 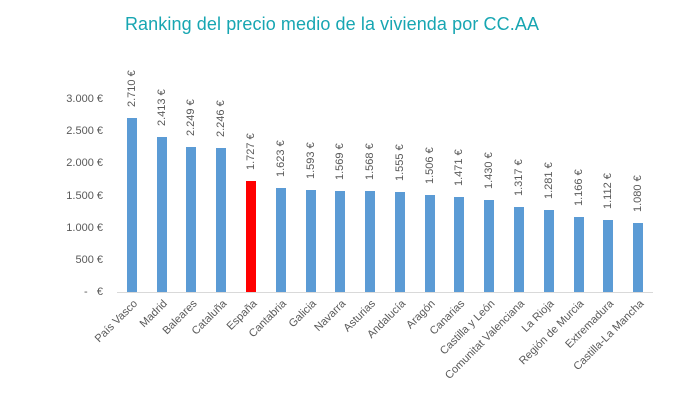 What do you see at coordinates (84, 195) in the screenshot?
I see `y-tick-label: 1.500 €` at bounding box center [84, 195].